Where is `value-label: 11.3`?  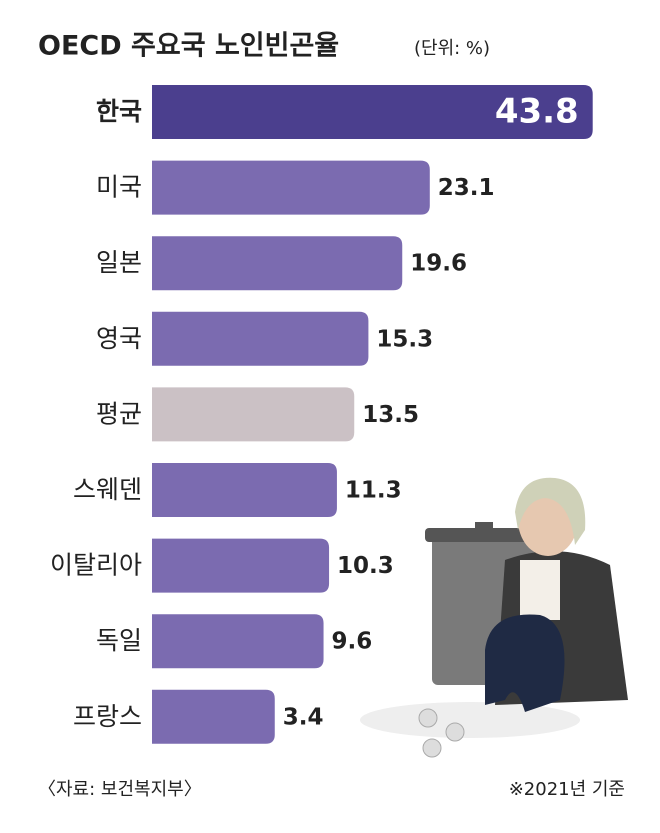 value-label: 11.3 is located at coordinates (373, 491).